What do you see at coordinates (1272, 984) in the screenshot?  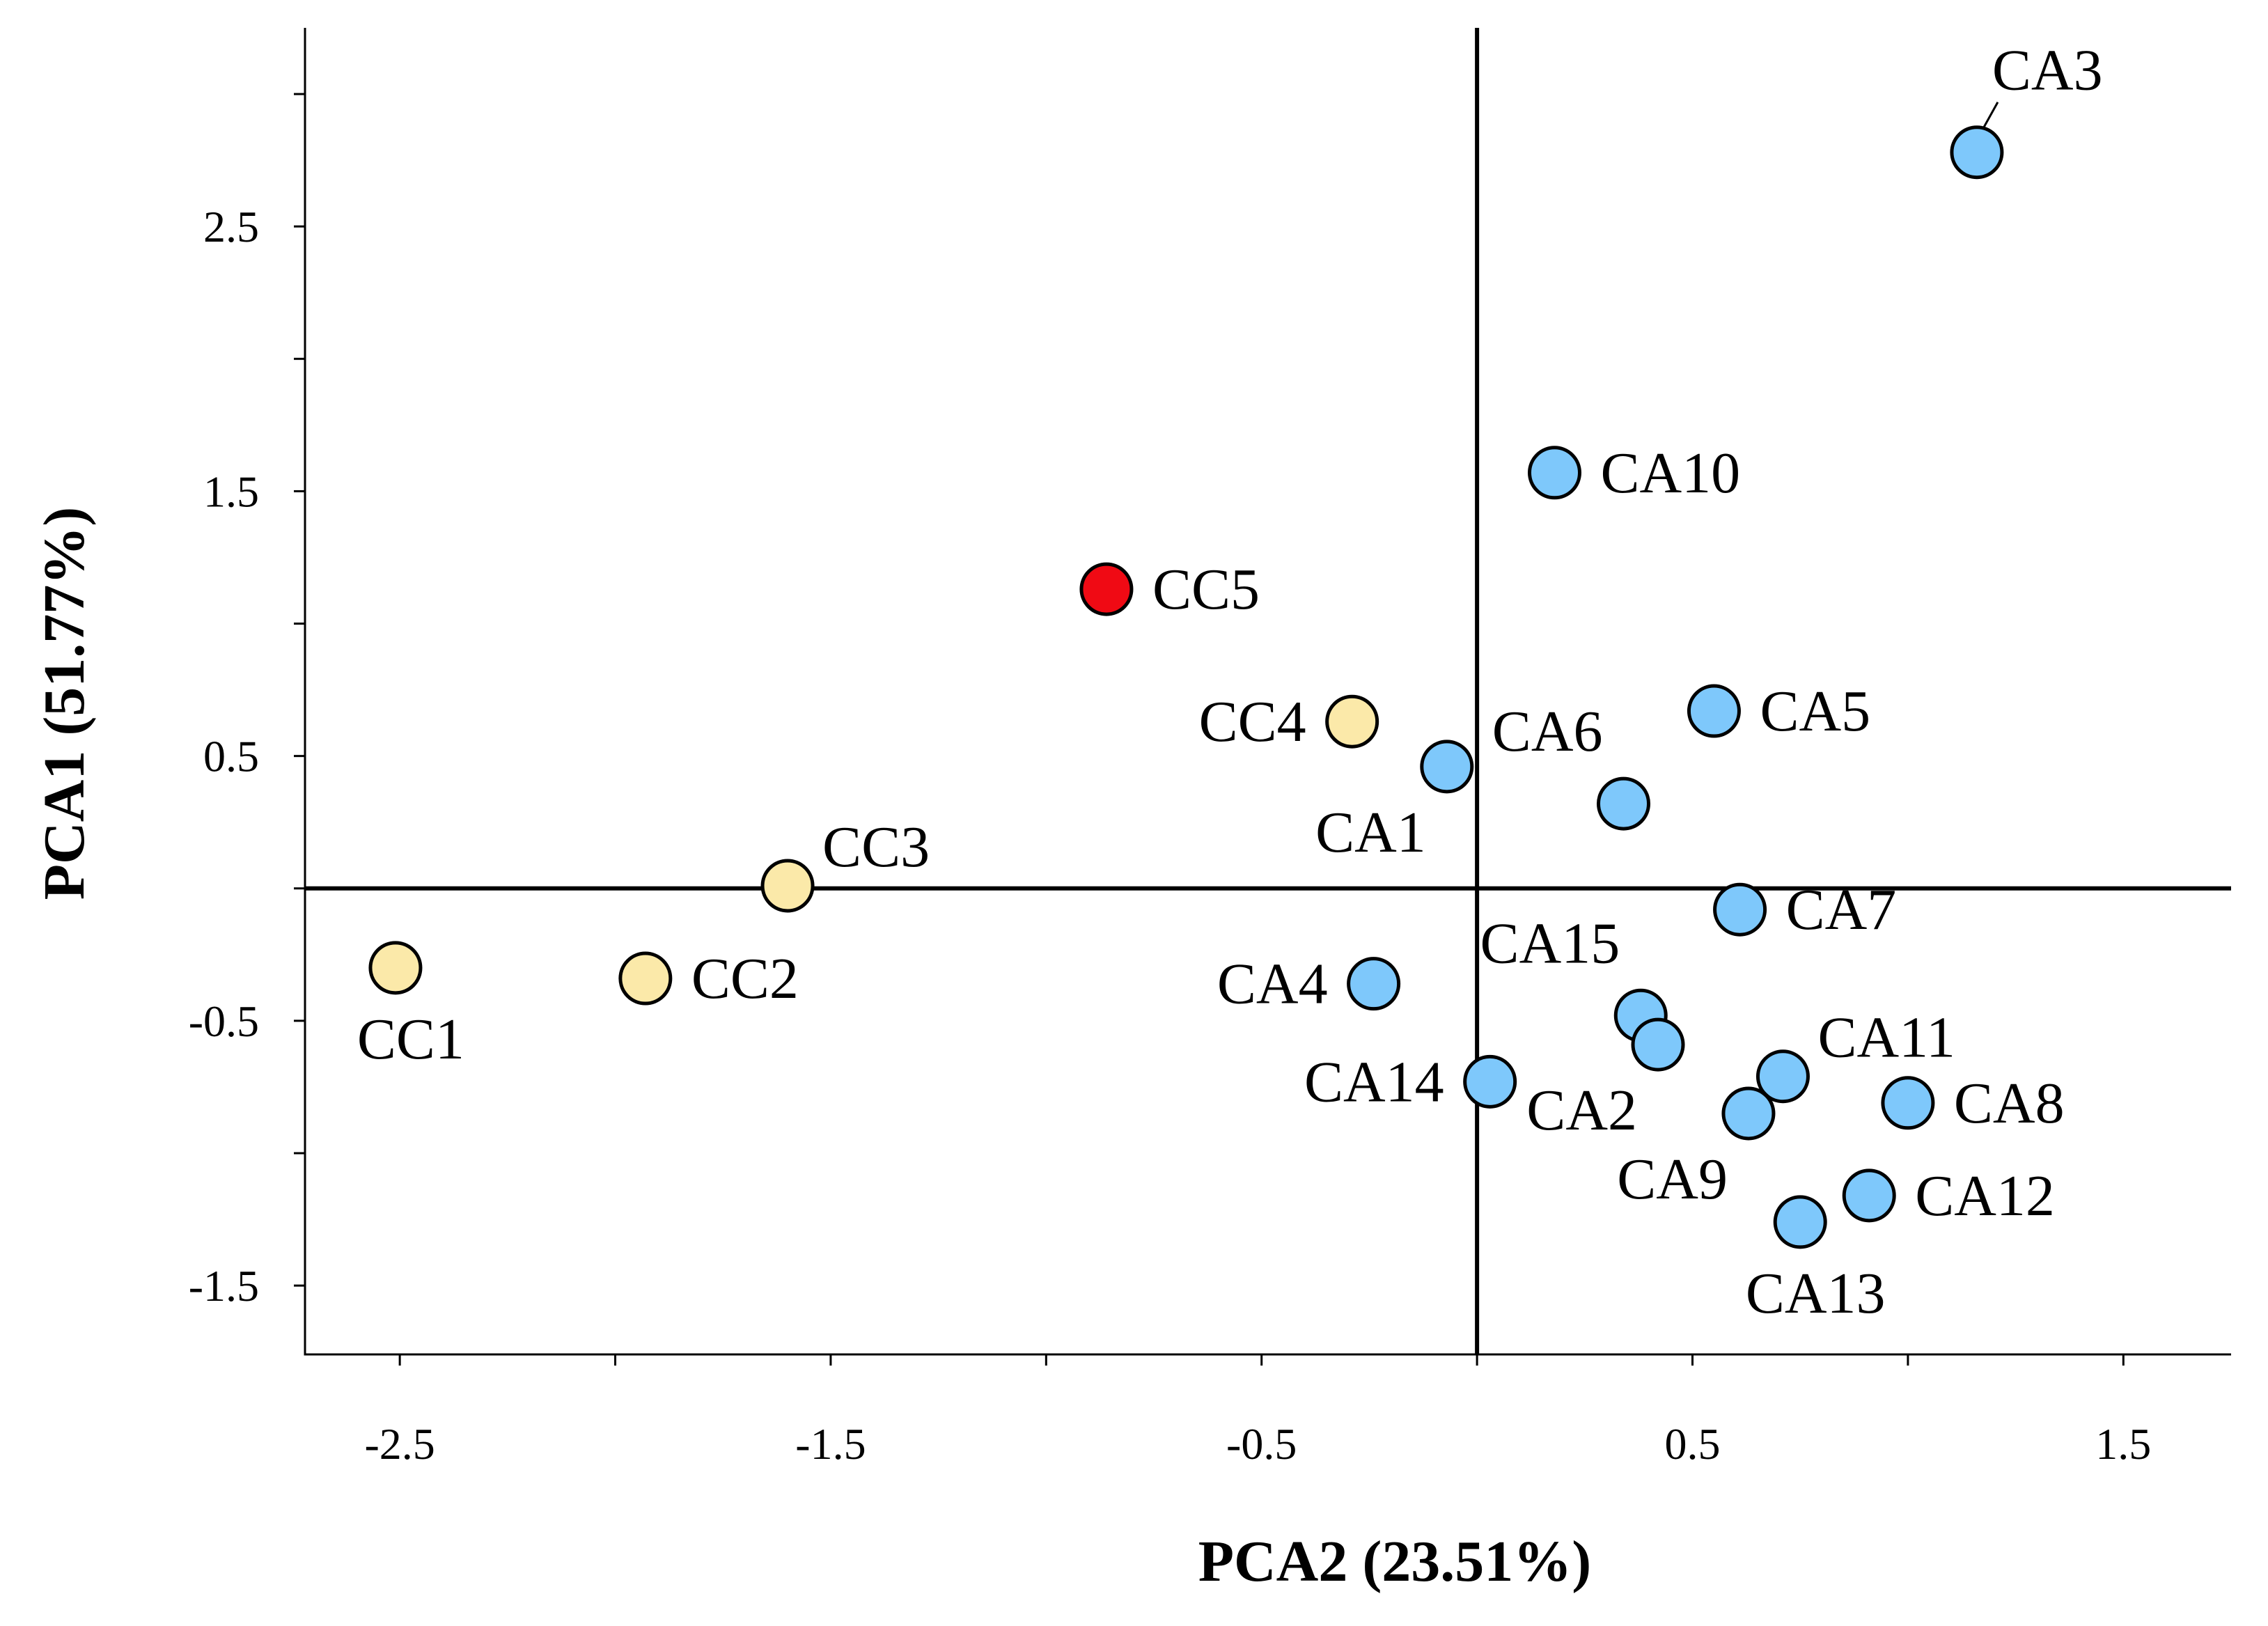 I see `point-label-ca4: CA4` at bounding box center [1272, 984].